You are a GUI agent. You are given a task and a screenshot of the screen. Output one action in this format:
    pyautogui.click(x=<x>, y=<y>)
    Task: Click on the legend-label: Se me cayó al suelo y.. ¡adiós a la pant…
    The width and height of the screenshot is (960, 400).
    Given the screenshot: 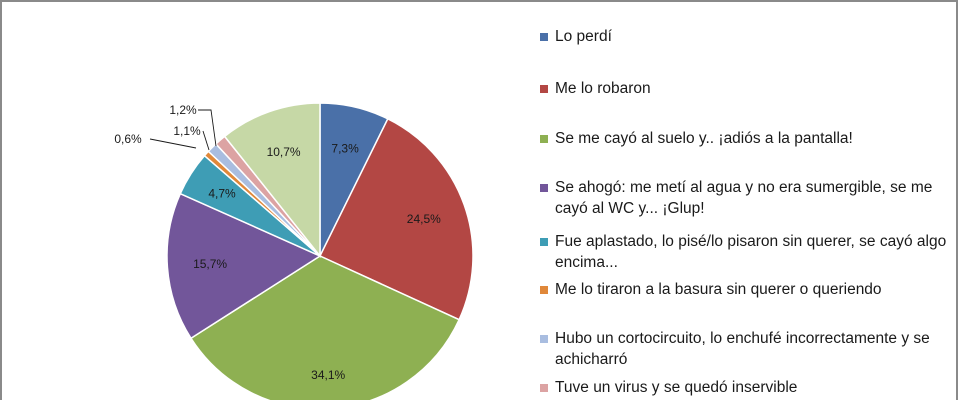 What is the action you would take?
    pyautogui.click(x=704, y=138)
    